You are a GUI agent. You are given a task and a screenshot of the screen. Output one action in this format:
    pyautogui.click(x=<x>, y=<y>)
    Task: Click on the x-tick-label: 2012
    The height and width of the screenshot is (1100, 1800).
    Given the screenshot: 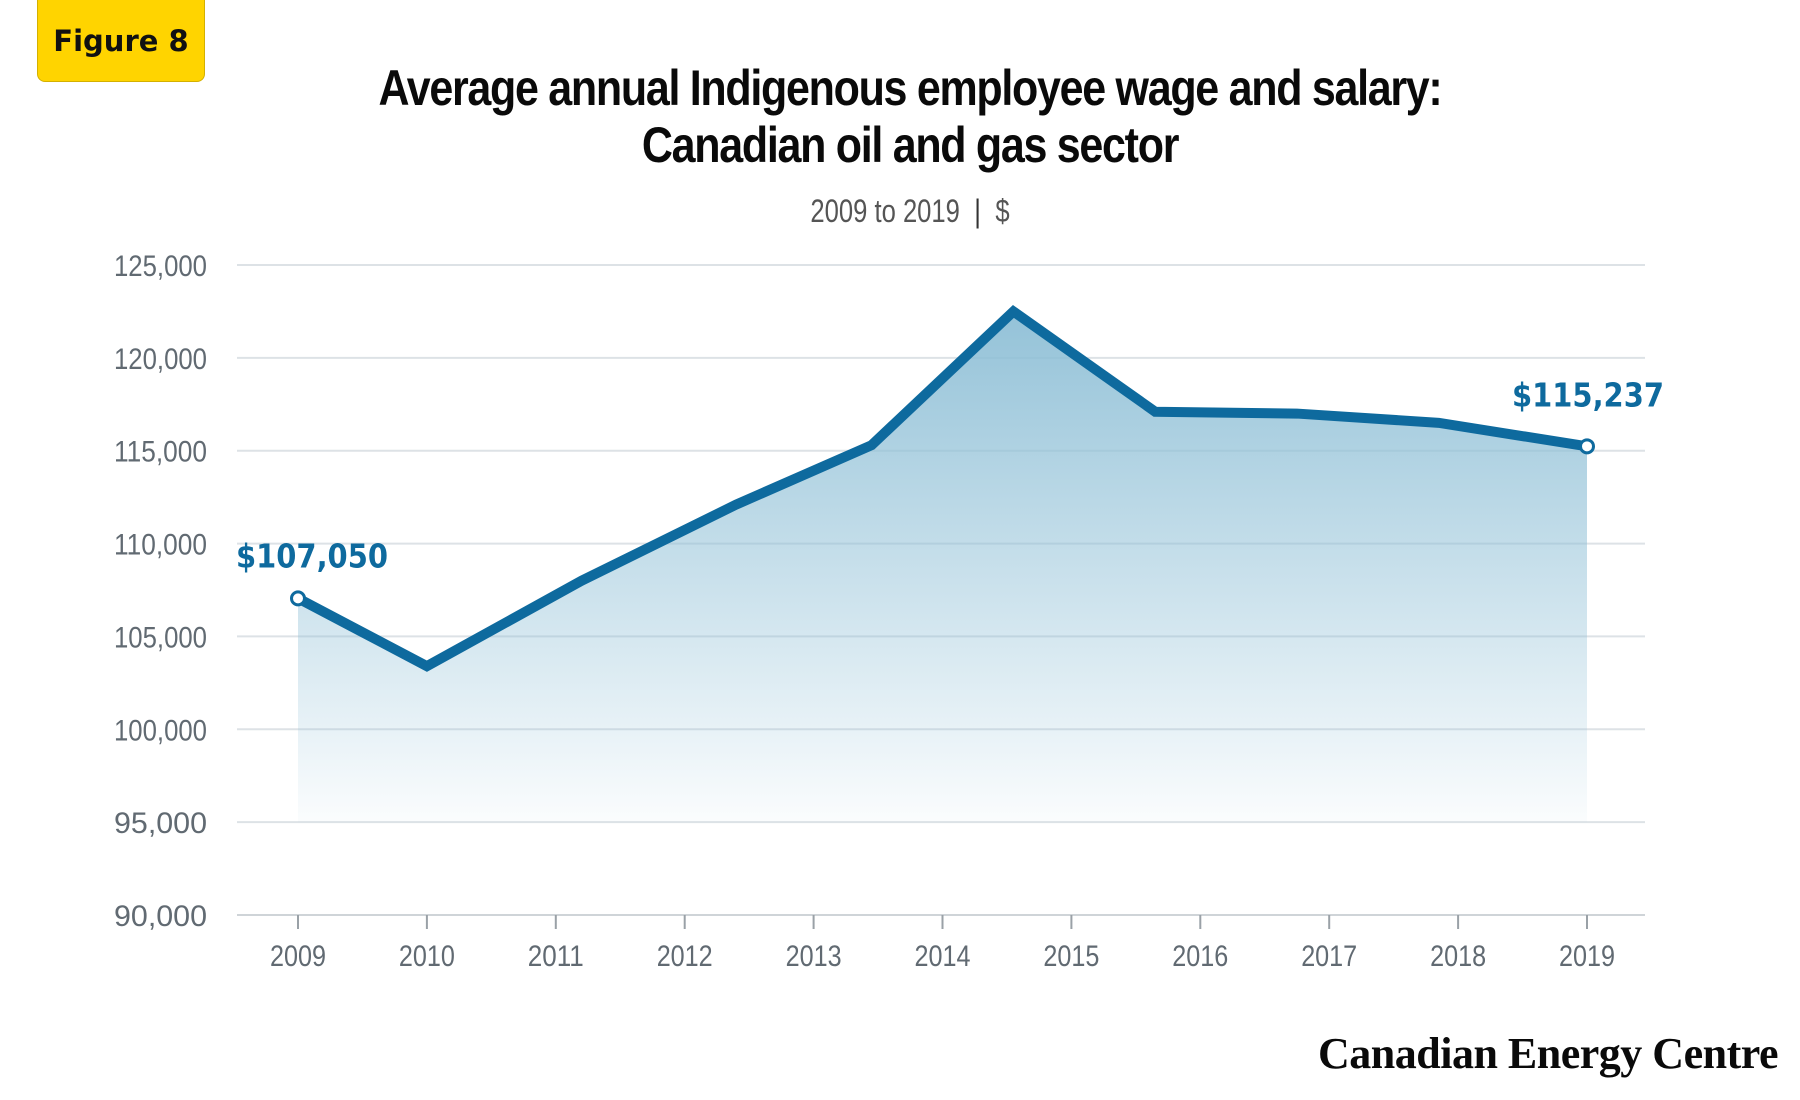 What is the action you would take?
    pyautogui.click(x=685, y=956)
    